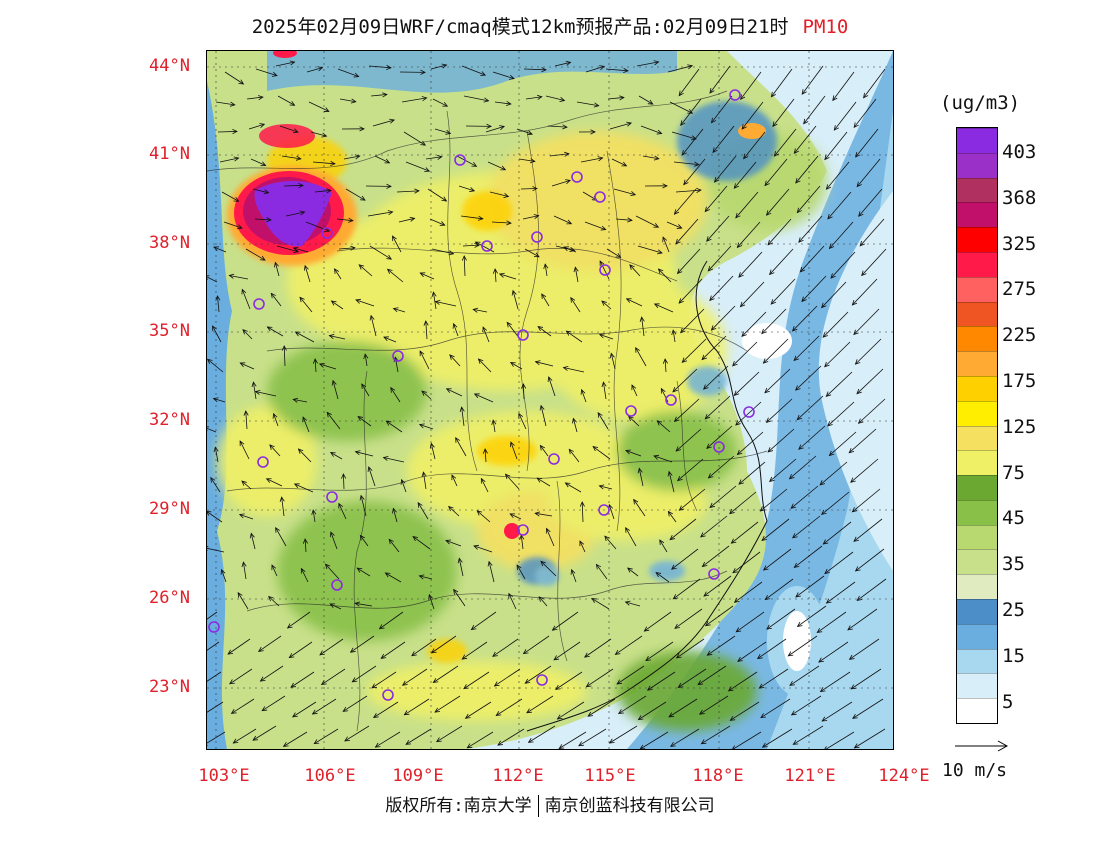 This screenshot has height=850, width=1100. Describe the element at coordinates (830, 430) in the screenshot. I see `sea-band-mid` at that location.